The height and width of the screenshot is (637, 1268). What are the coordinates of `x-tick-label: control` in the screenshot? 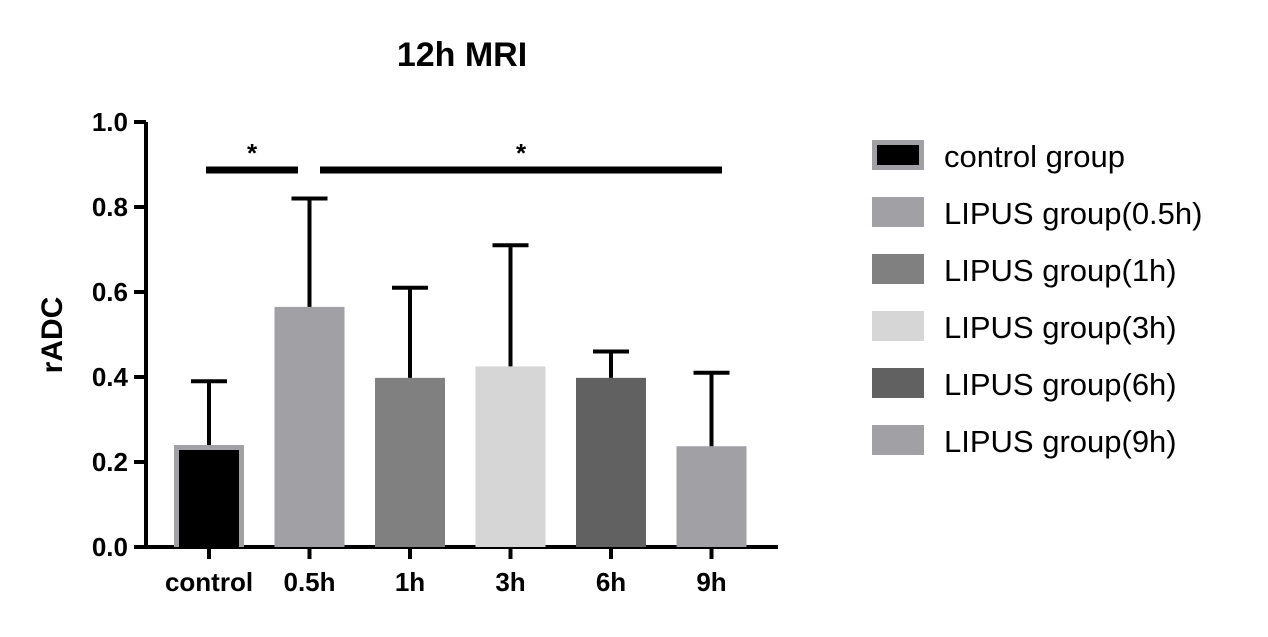 It's located at (209, 582).